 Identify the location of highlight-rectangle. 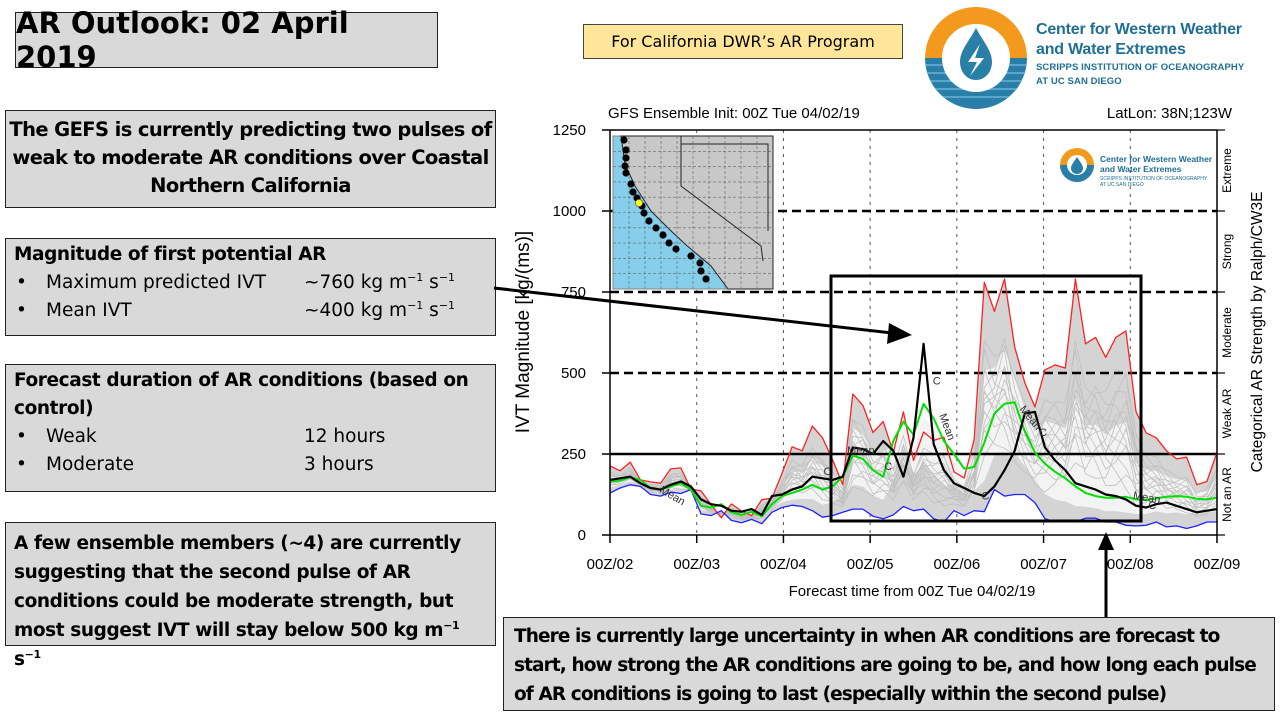
(986, 398).